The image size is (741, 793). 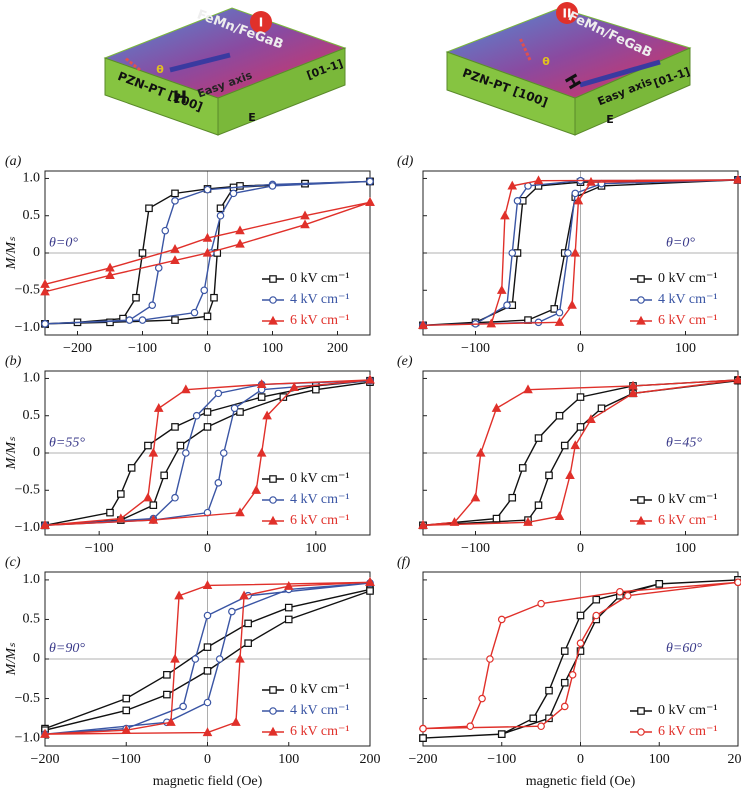 What do you see at coordinates (32, 215) in the screenshot?
I see `y-tick-label: 0.5` at bounding box center [32, 215].